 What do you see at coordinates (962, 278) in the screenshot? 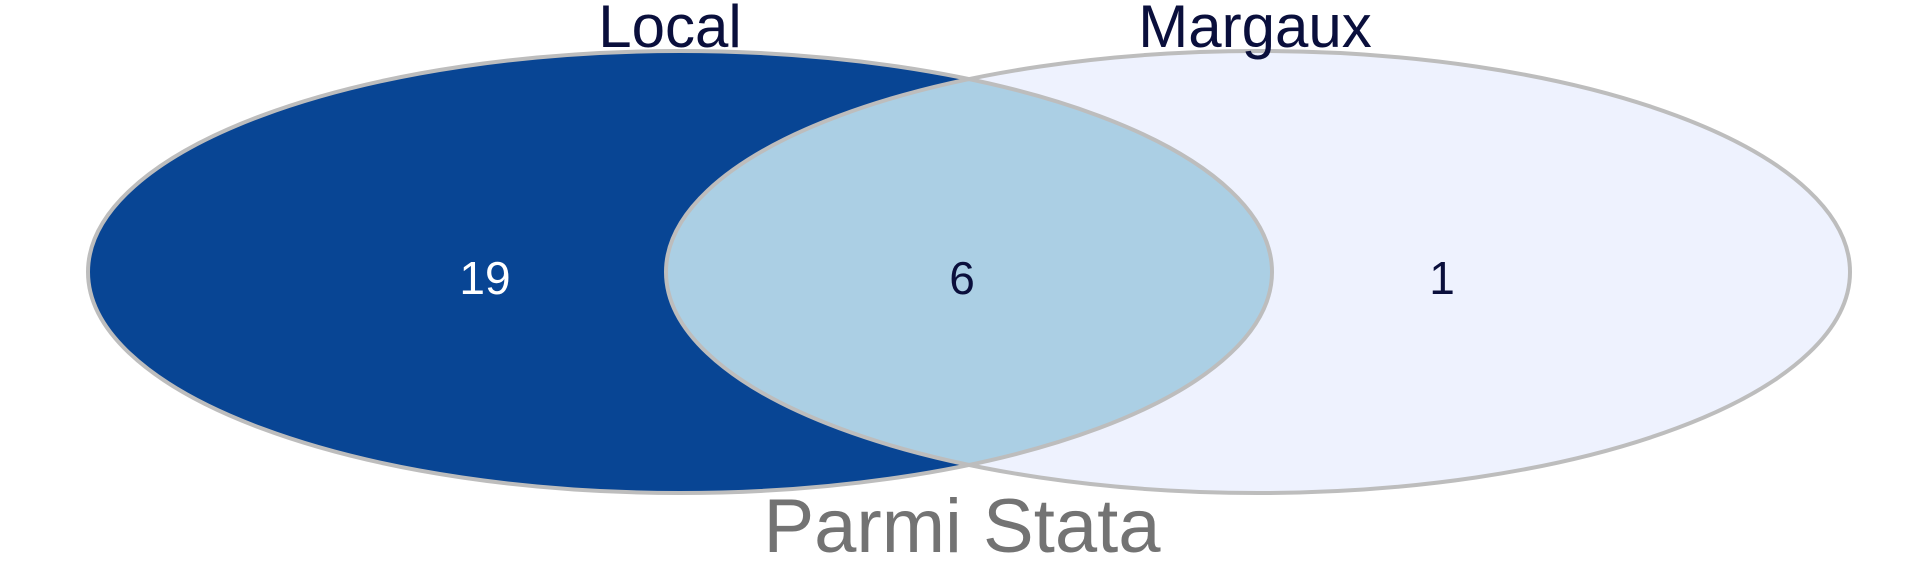
I see `count-intersection: 6` at bounding box center [962, 278].